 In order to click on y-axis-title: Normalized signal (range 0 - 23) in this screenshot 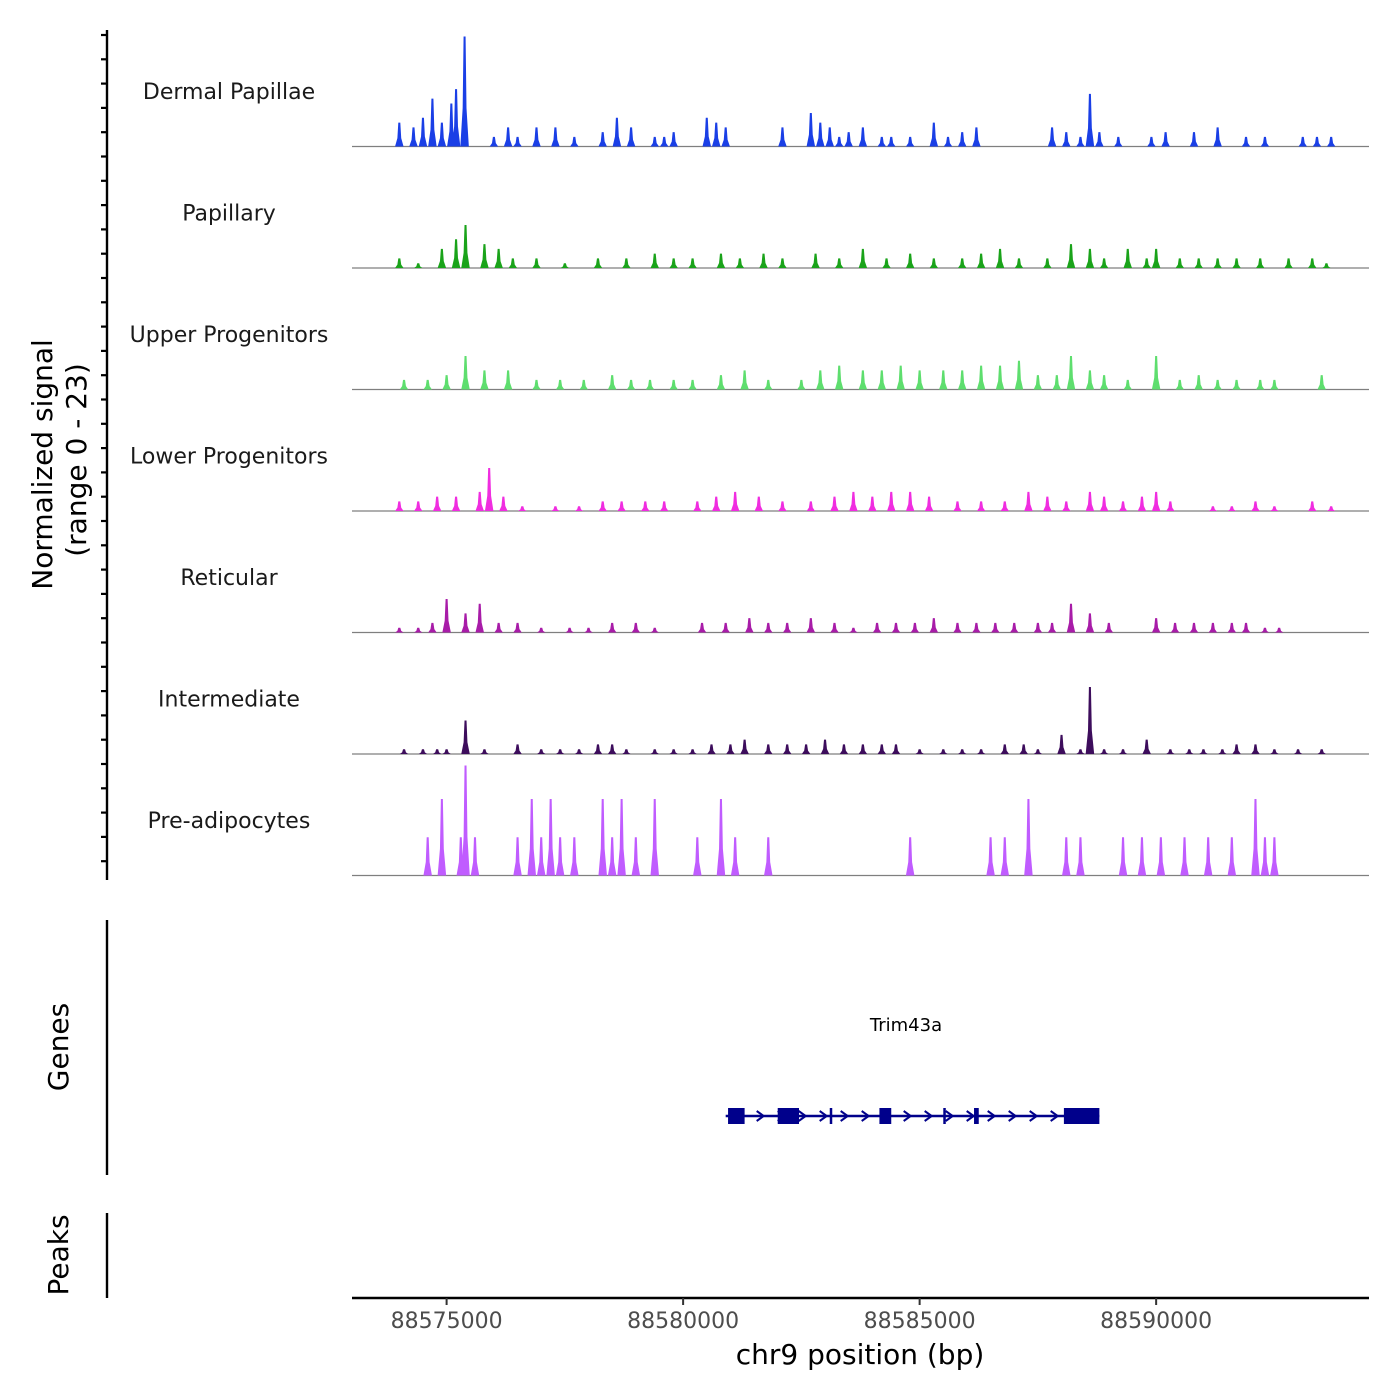, I will do `click(59, 459)`.